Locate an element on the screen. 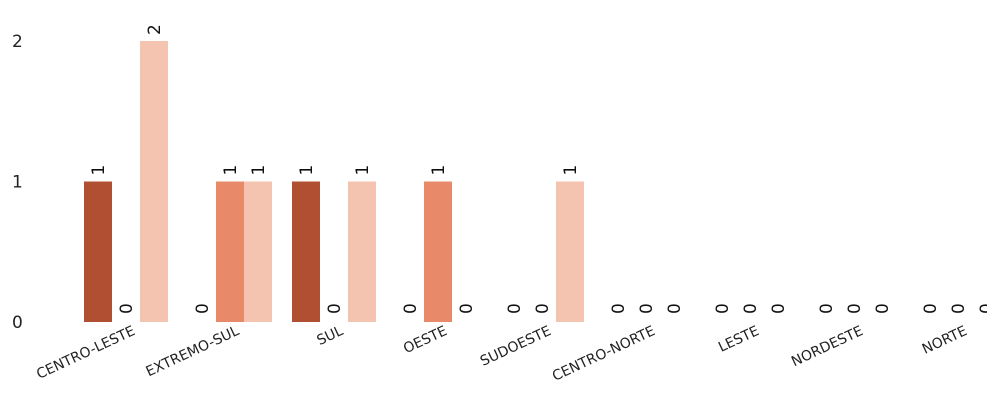 This screenshot has height=411, width=987. x-tick-label: LESTE is located at coordinates (739, 339).